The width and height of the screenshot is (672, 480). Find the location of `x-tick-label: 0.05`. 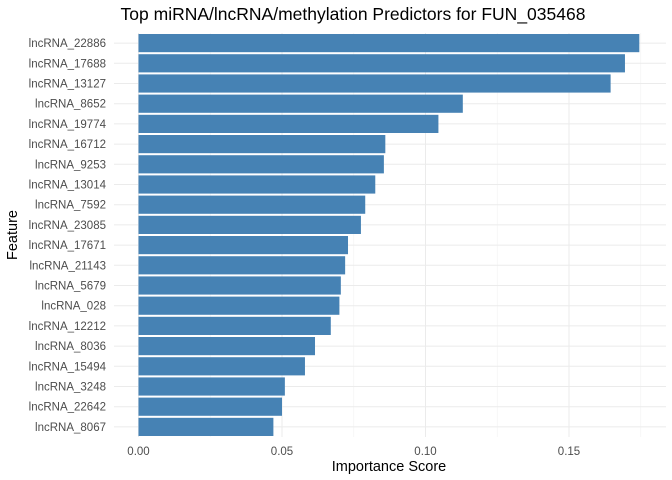

x-tick-label: 0.05 is located at coordinates (282, 452).